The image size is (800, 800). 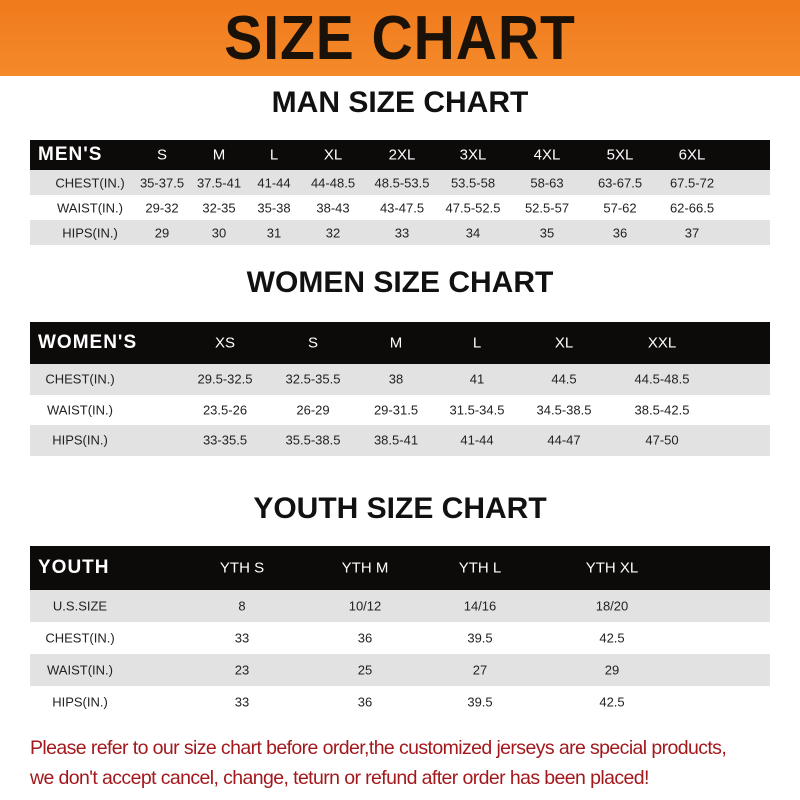 I want to click on table-row: HIPS(IN.) 29 30 31 32 33 34 35 36 37, so click(x=400, y=232).